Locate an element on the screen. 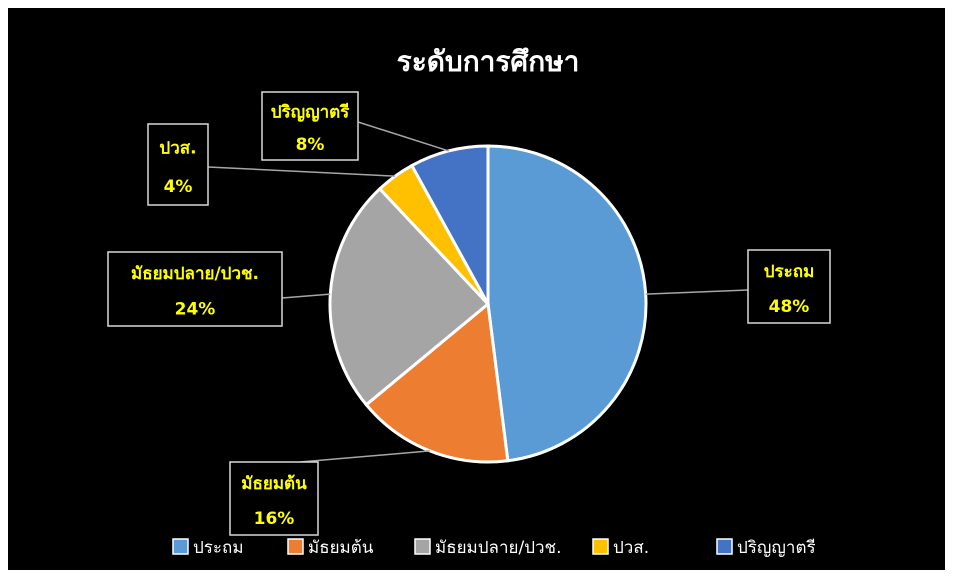 The image size is (953, 578). data-label-name: ปริญญาตรี is located at coordinates (310, 111).